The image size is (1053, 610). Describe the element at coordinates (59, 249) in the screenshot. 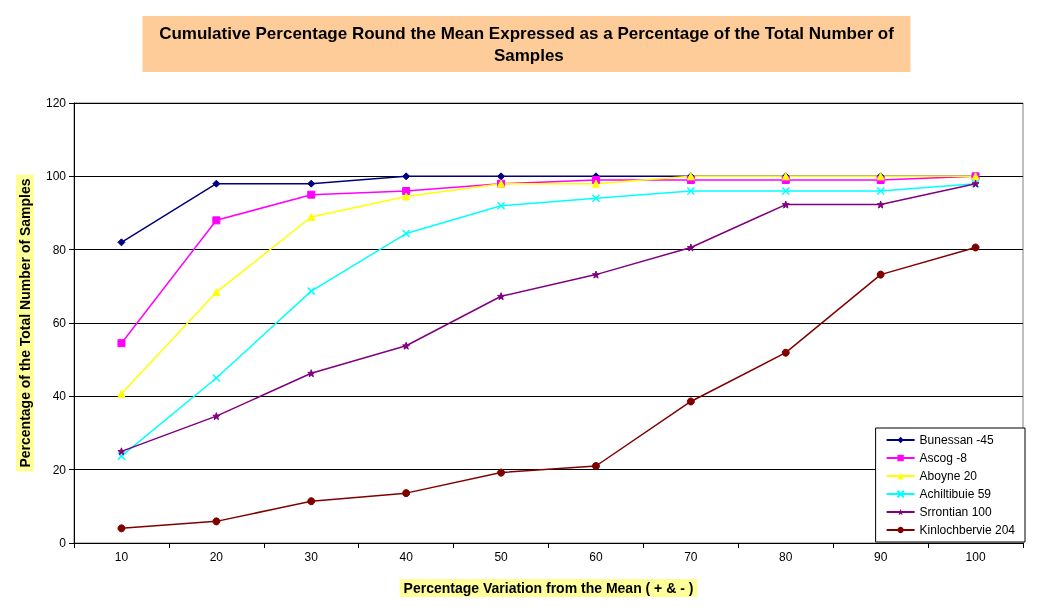

I see `y-tick-label: 80` at that location.